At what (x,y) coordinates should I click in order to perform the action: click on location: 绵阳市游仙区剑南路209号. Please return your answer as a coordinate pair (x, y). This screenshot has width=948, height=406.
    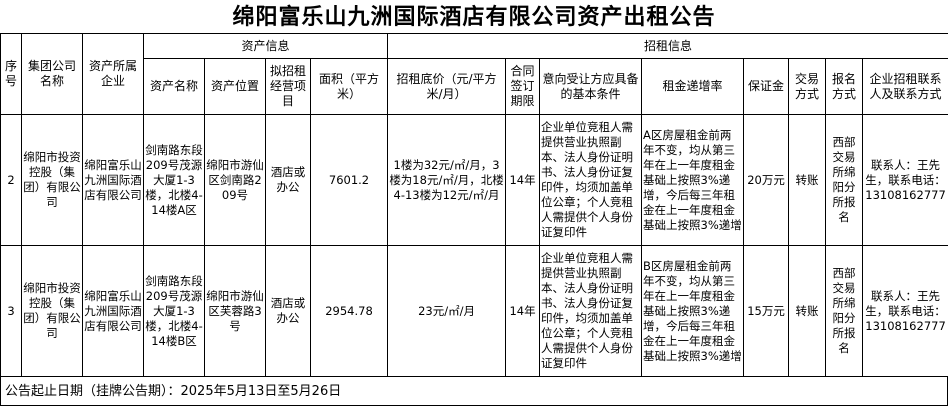
    Looking at the image, I should click on (235, 180).